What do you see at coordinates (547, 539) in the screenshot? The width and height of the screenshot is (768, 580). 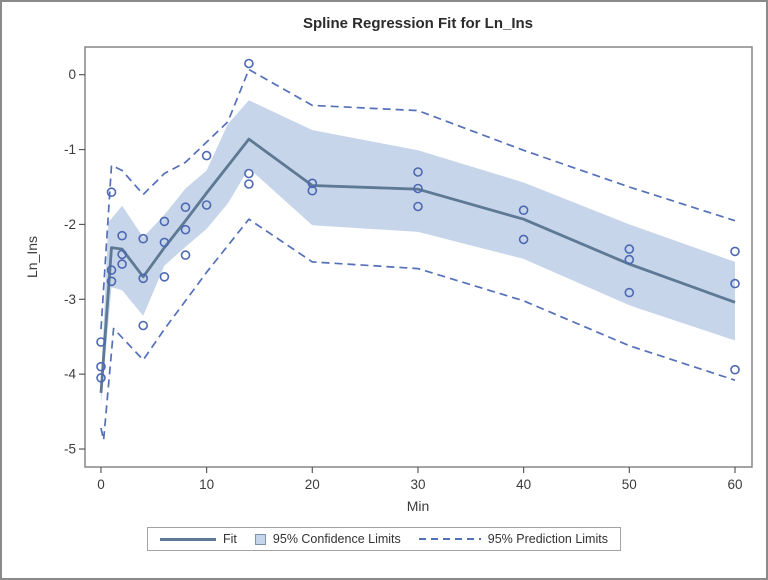 I see `legend-label: 95% Prediction Limits` at bounding box center [547, 539].